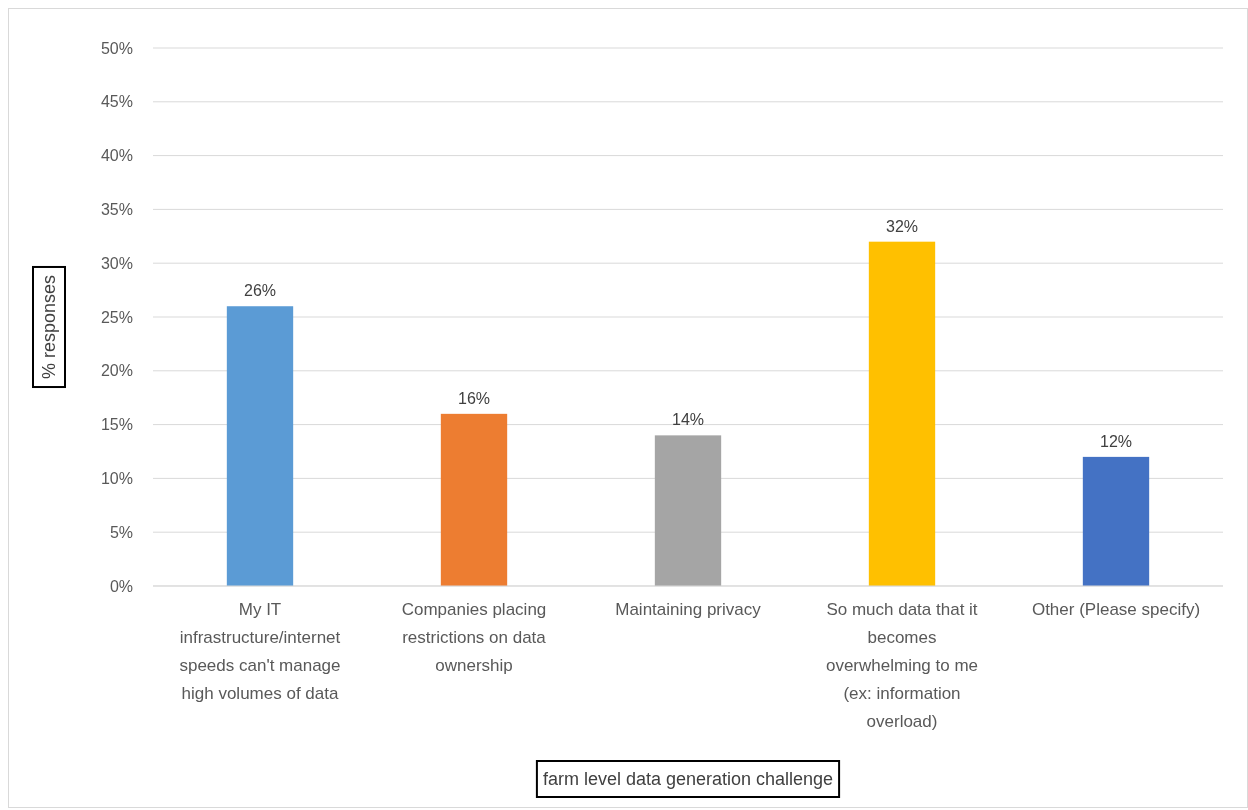 The width and height of the screenshot is (1248, 810). I want to click on data-label: 26%, so click(260, 291).